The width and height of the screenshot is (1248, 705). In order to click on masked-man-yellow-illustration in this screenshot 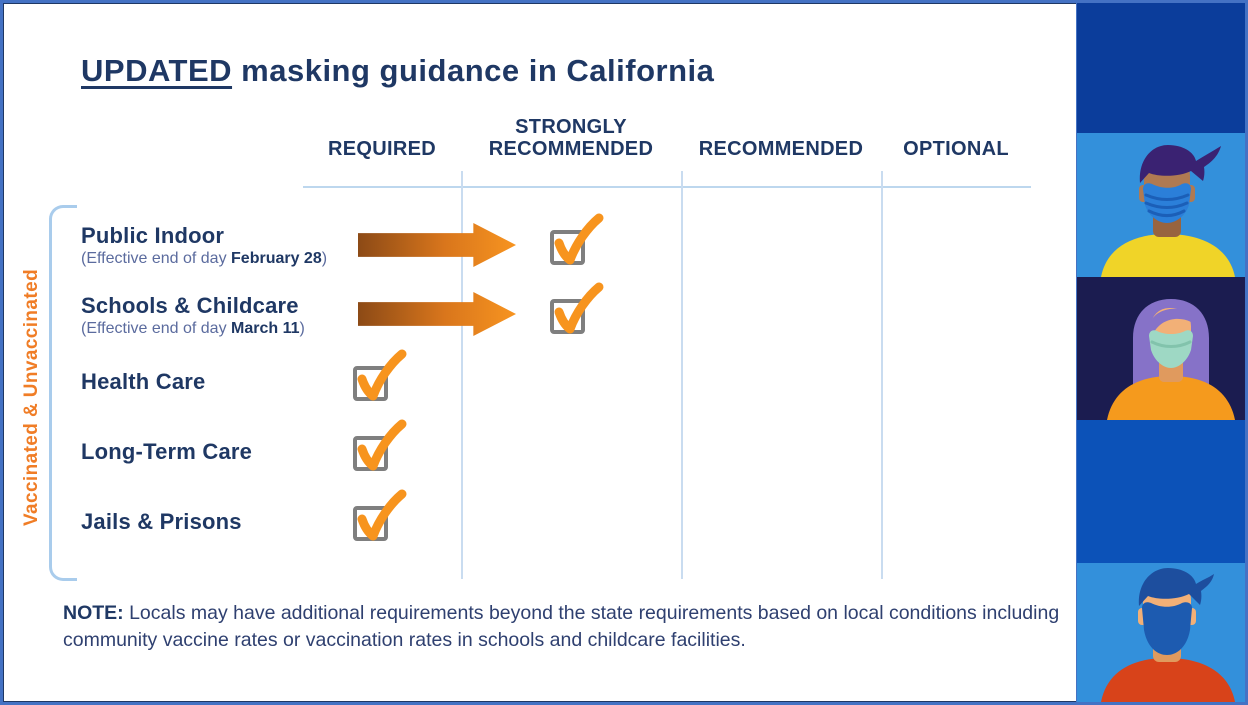, I will do `click(1168, 211)`.